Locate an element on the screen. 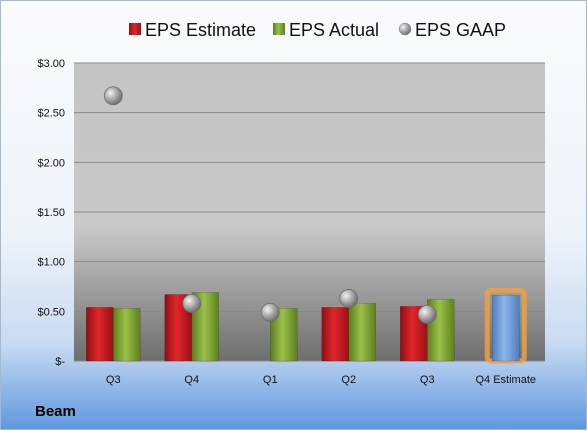  y-tick-label: $1.00 is located at coordinates (51, 263).